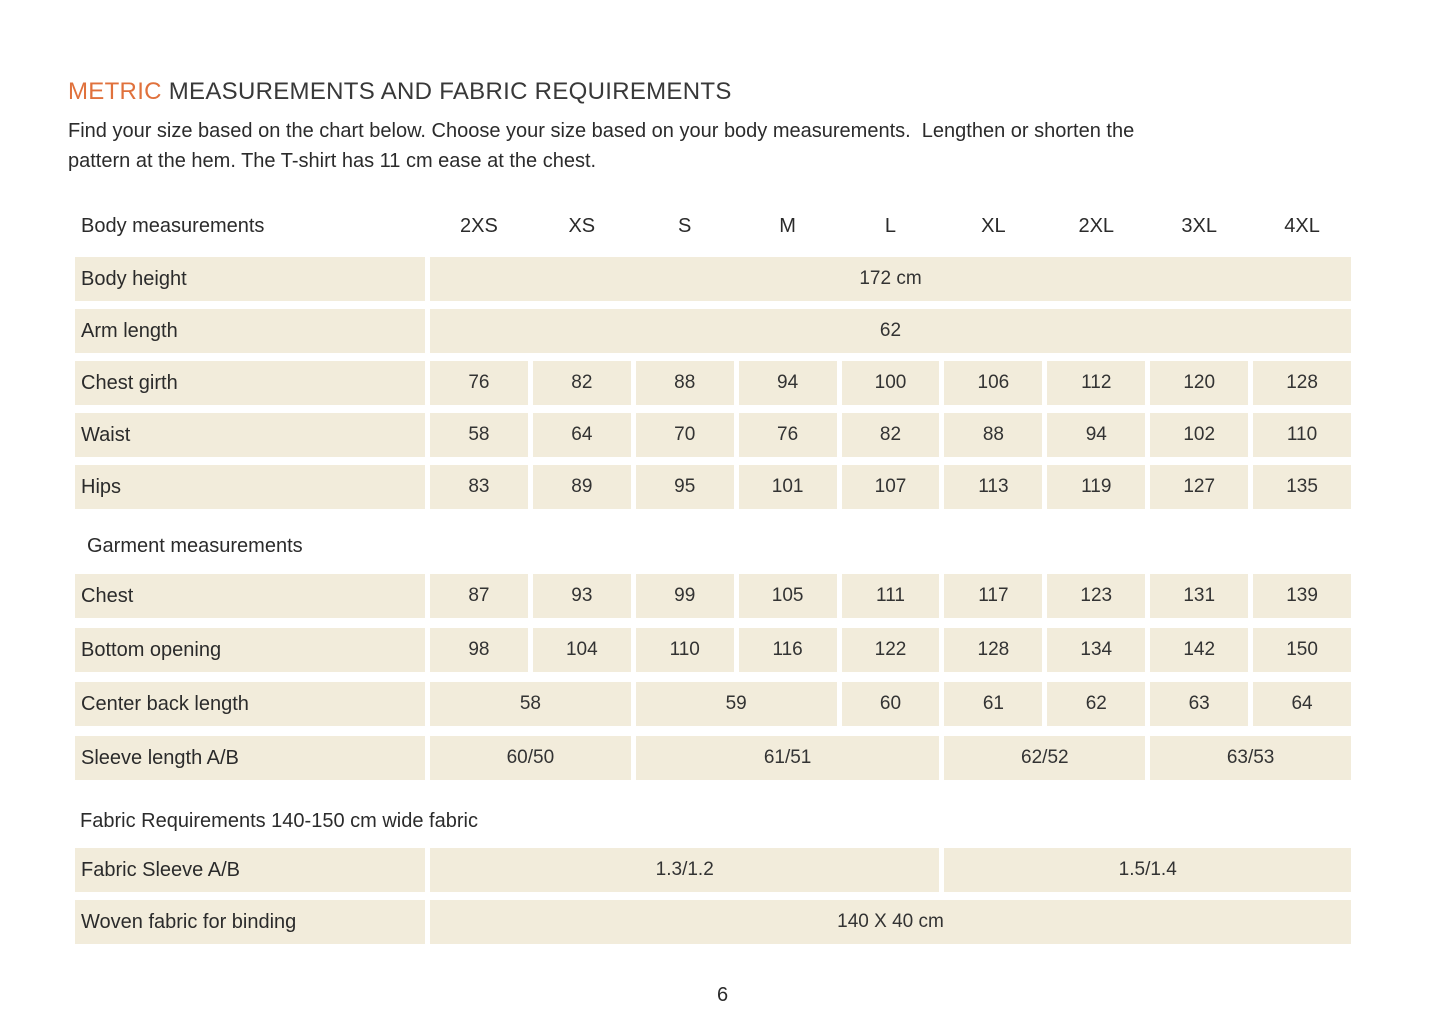 This screenshot has height=1018, width=1445. What do you see at coordinates (250, 704) in the screenshot?
I see `row-label: Center back length` at bounding box center [250, 704].